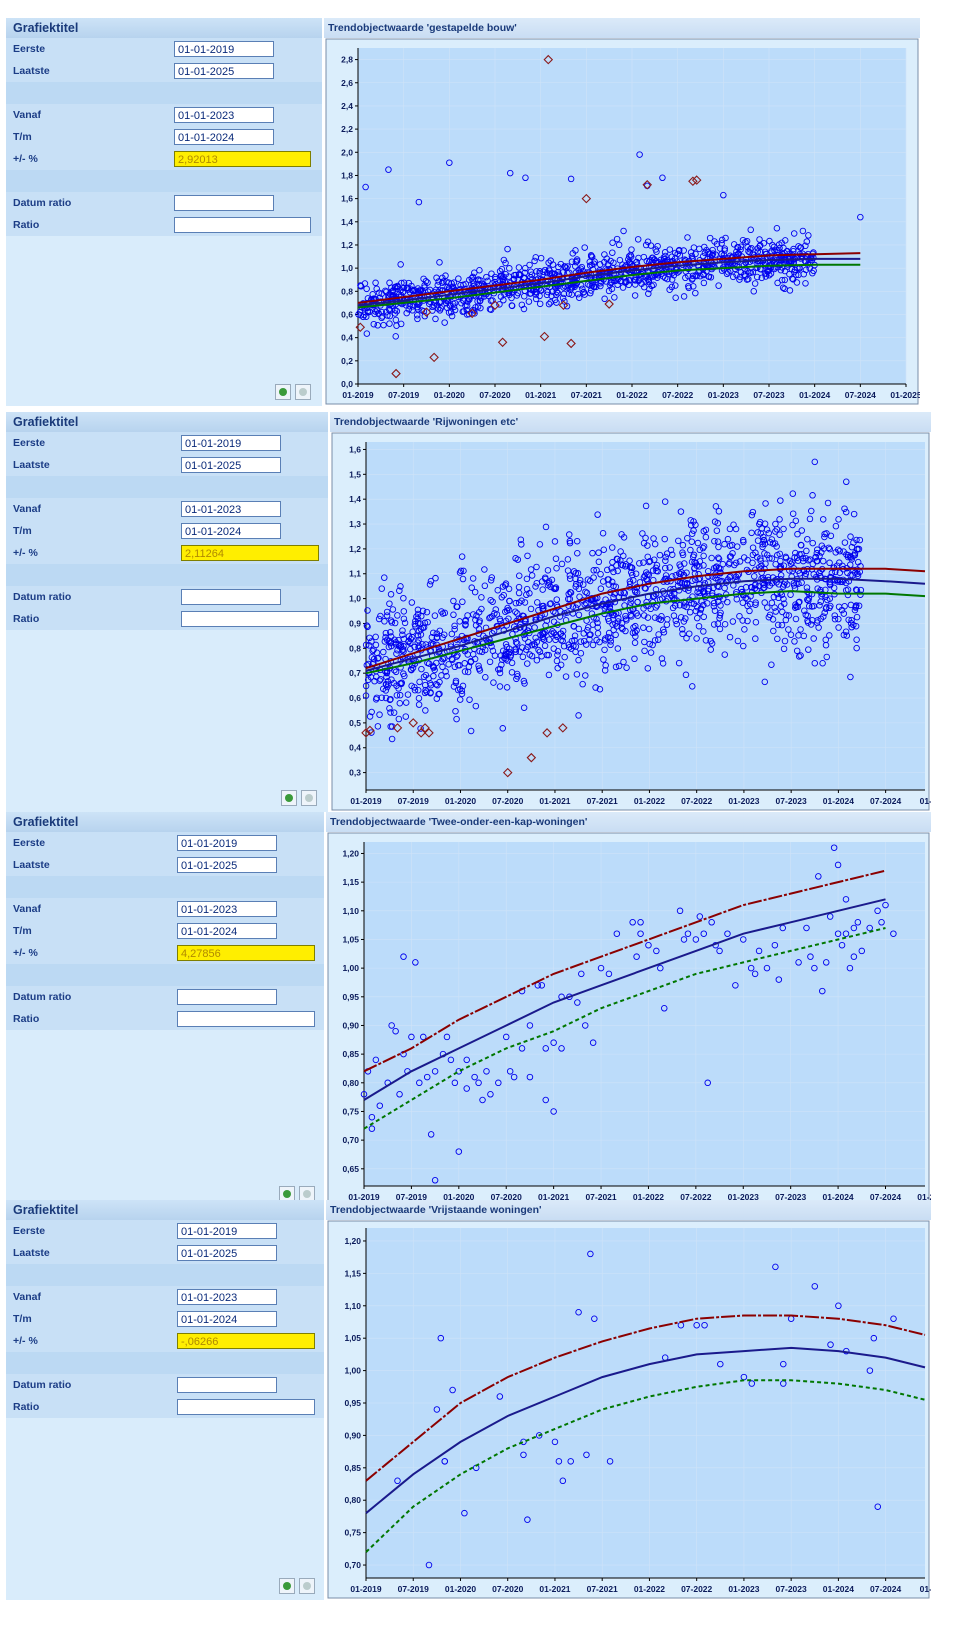 The image size is (971, 1637). What do you see at coordinates (250, 553) in the screenshot?
I see `pct-input: 2,11264` at bounding box center [250, 553].